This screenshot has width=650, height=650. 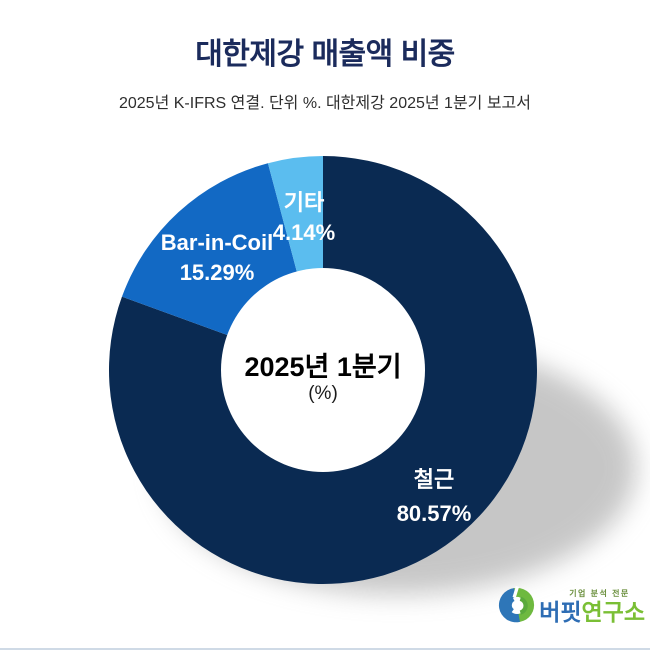 What do you see at coordinates (217, 272) in the screenshot?
I see `segment-value-bar-in-coil: 15.29%` at bounding box center [217, 272].